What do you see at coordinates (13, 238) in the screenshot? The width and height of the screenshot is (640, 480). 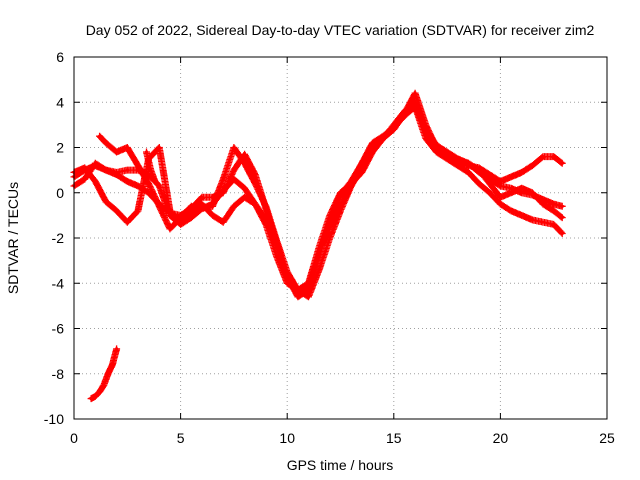 I see `y-axis-label: SDTVAR / TECUs` at bounding box center [13, 238].